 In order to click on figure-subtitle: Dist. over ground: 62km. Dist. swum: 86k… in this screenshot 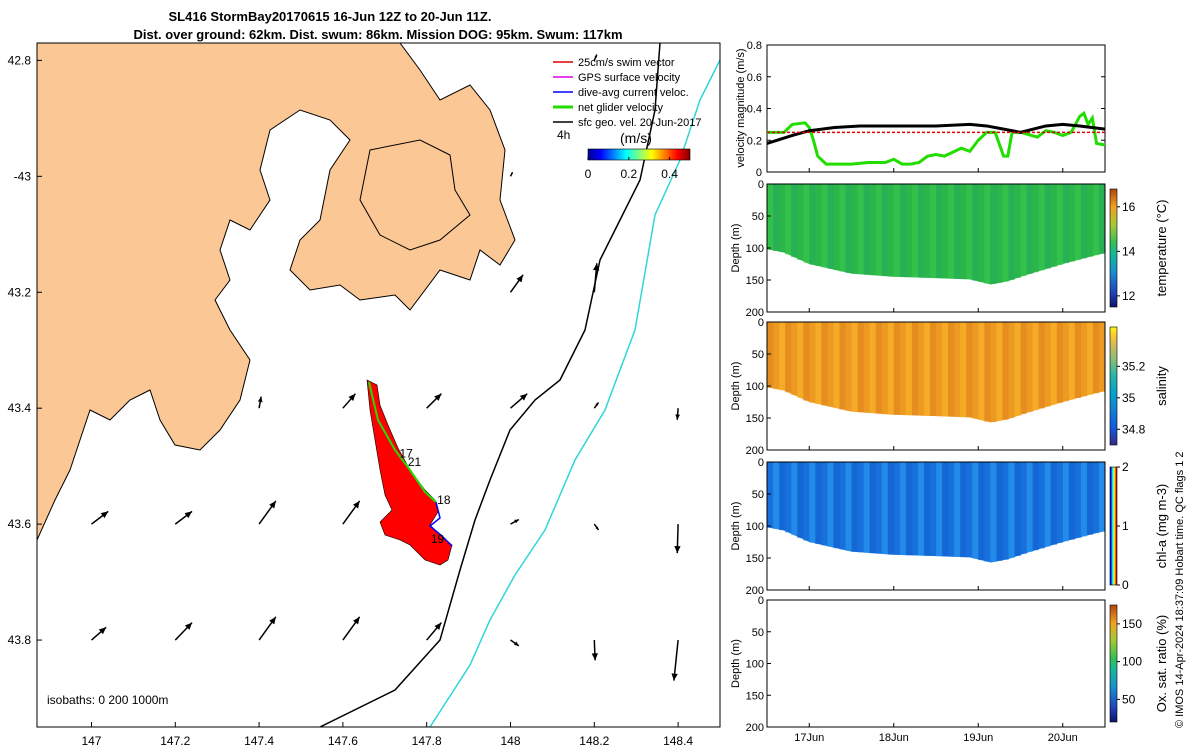, I will do `click(377, 34)`.